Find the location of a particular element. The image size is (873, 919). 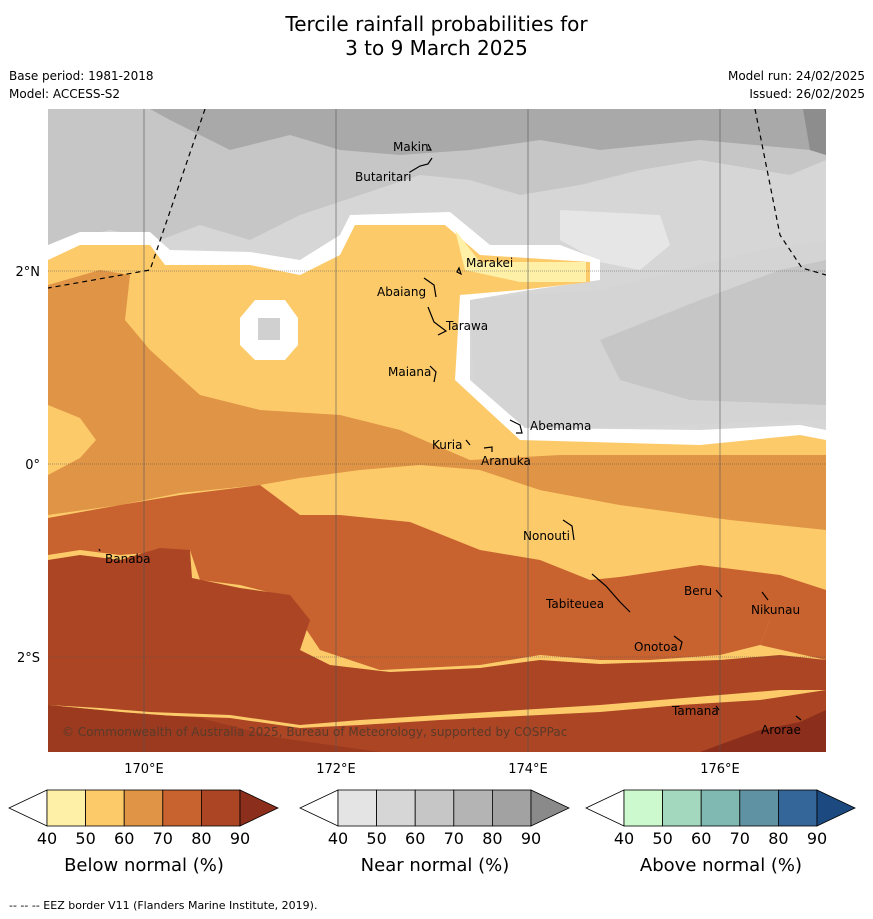

below-colorbar-under-triangle is located at coordinates (28, 808).